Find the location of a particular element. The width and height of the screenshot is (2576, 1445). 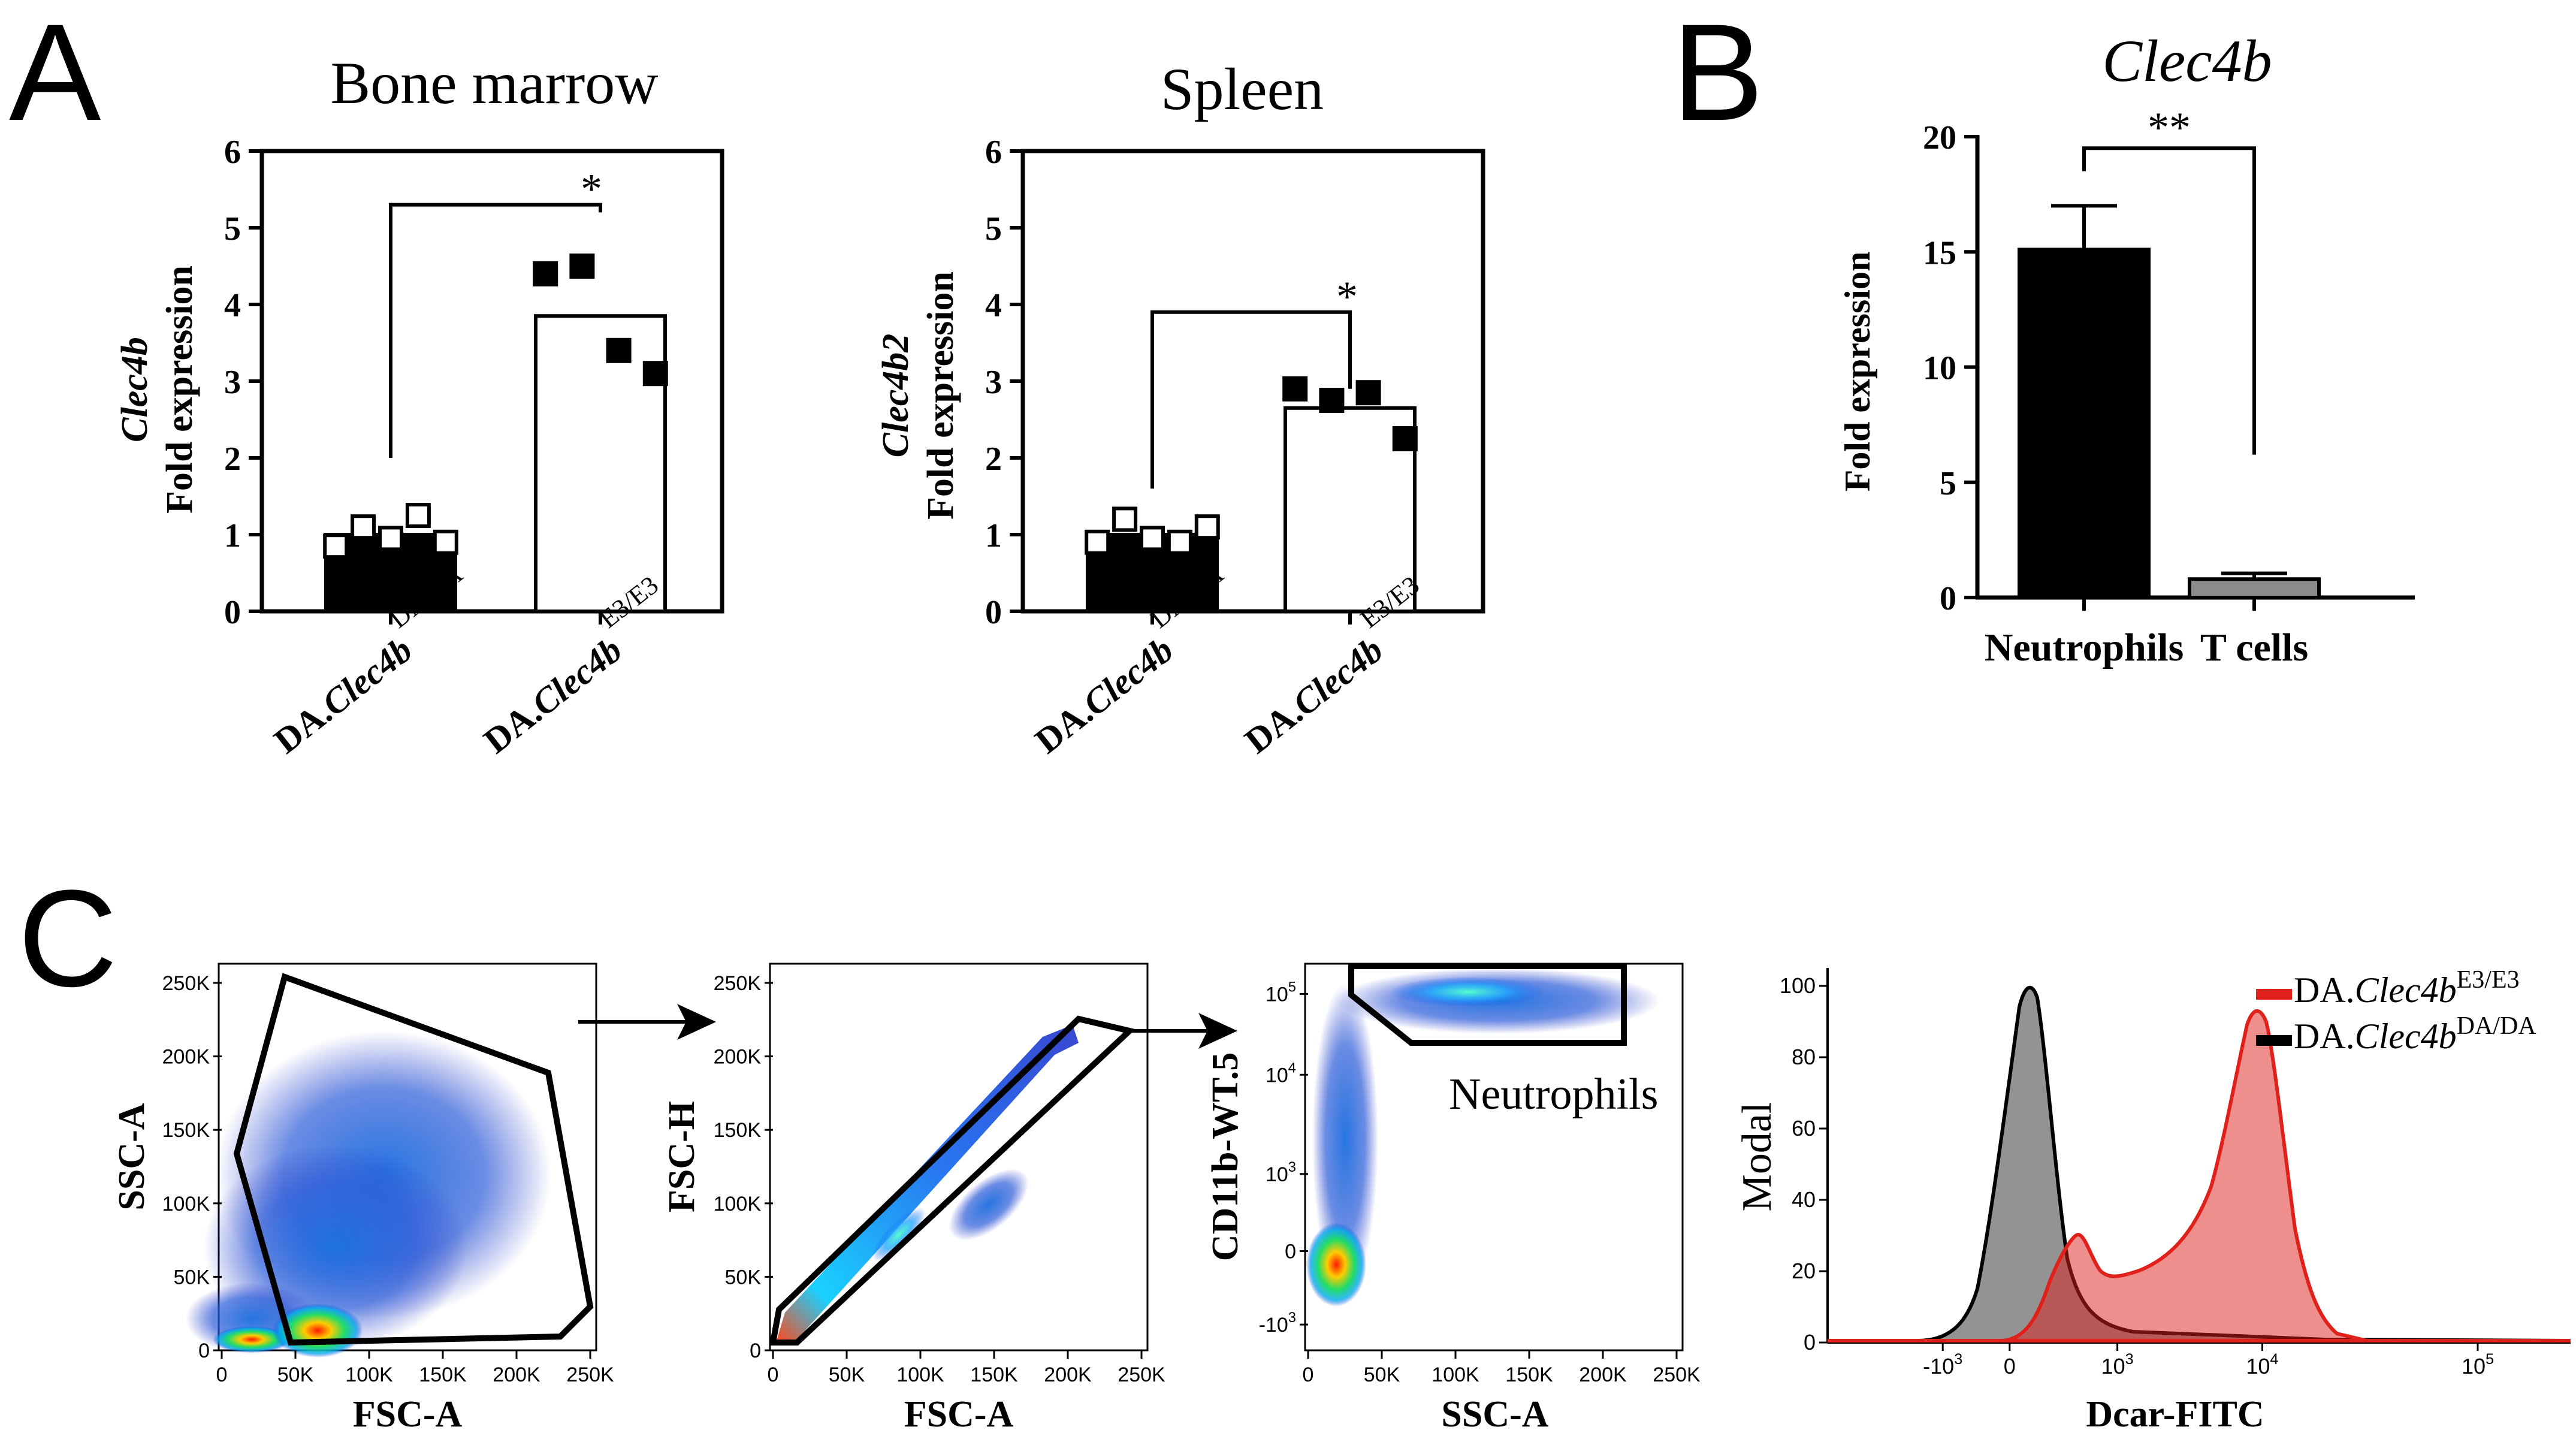

legend-entry-da: DA.Clec4bDA/DA is located at coordinates (2396, 1034).